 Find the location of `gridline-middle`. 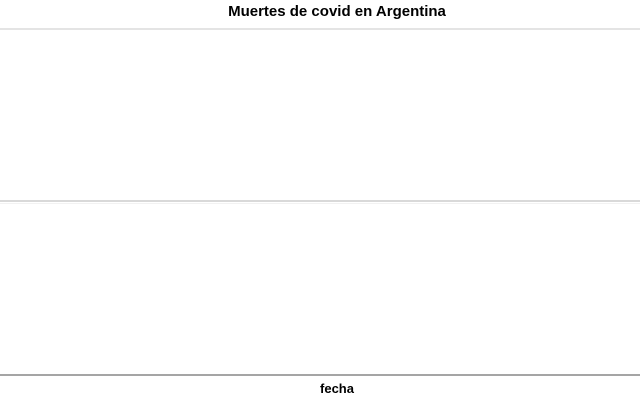

gridline-middle is located at coordinates (320, 201).